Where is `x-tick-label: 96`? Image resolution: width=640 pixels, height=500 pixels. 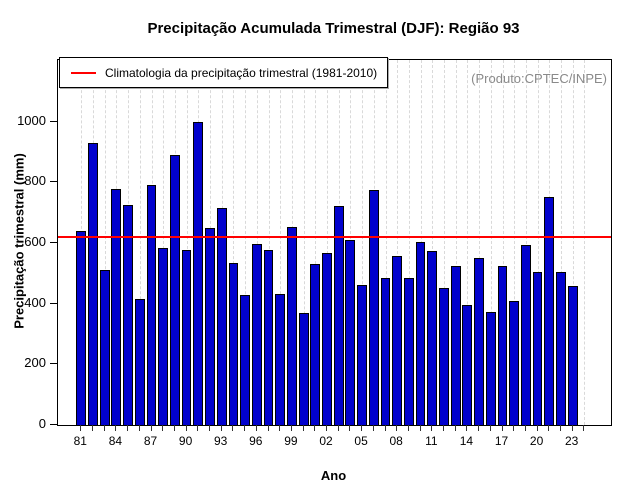
x-tick-label: 96 is located at coordinates (256, 441).